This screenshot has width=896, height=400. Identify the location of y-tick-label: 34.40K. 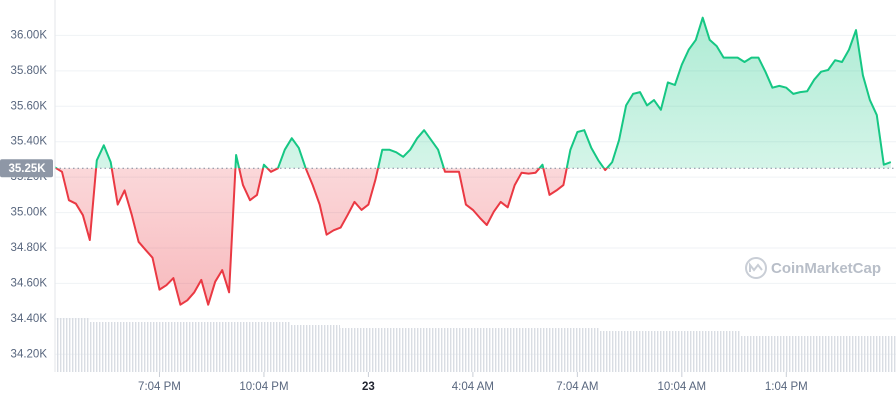
(29, 319).